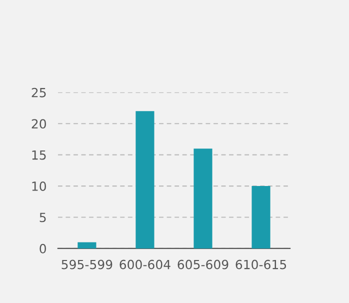 This screenshot has height=303, width=349. Describe the element at coordinates (43, 217) in the screenshot. I see `y-tick-label: 5` at that location.